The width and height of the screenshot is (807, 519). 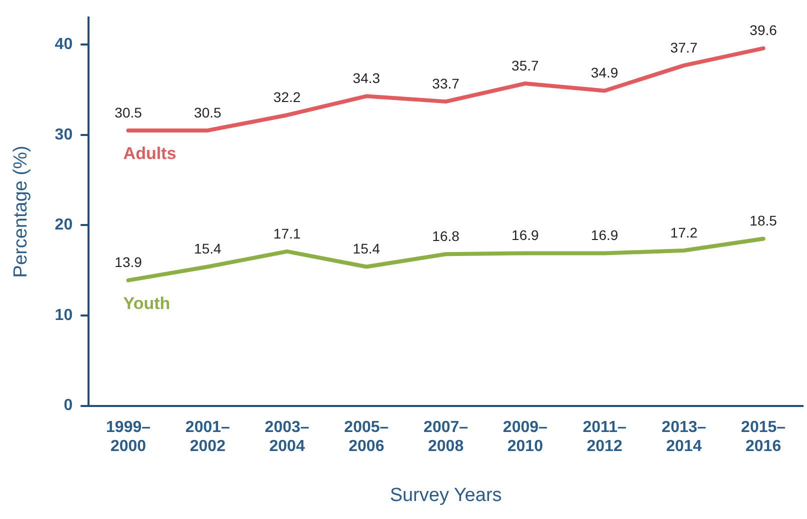 What do you see at coordinates (446, 495) in the screenshot?
I see `x-axis-title: Survey Years` at bounding box center [446, 495].